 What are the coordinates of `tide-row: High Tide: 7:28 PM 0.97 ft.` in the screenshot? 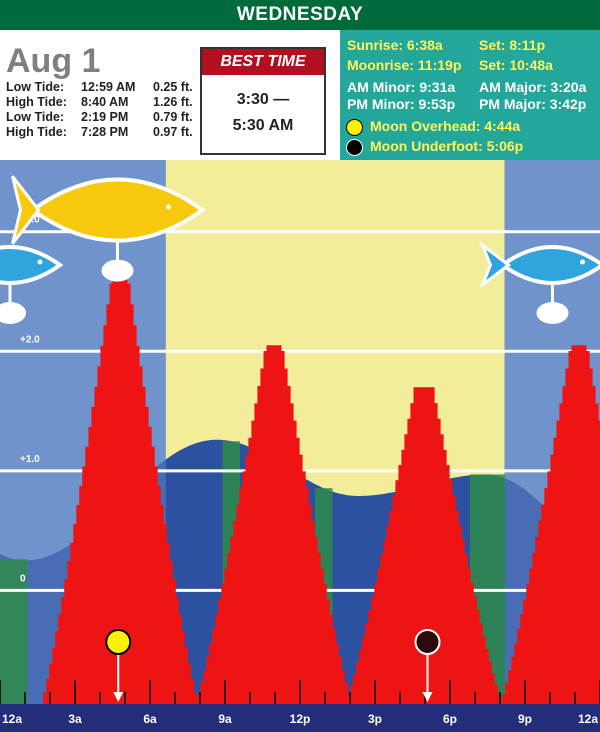 It's located at (99, 132).